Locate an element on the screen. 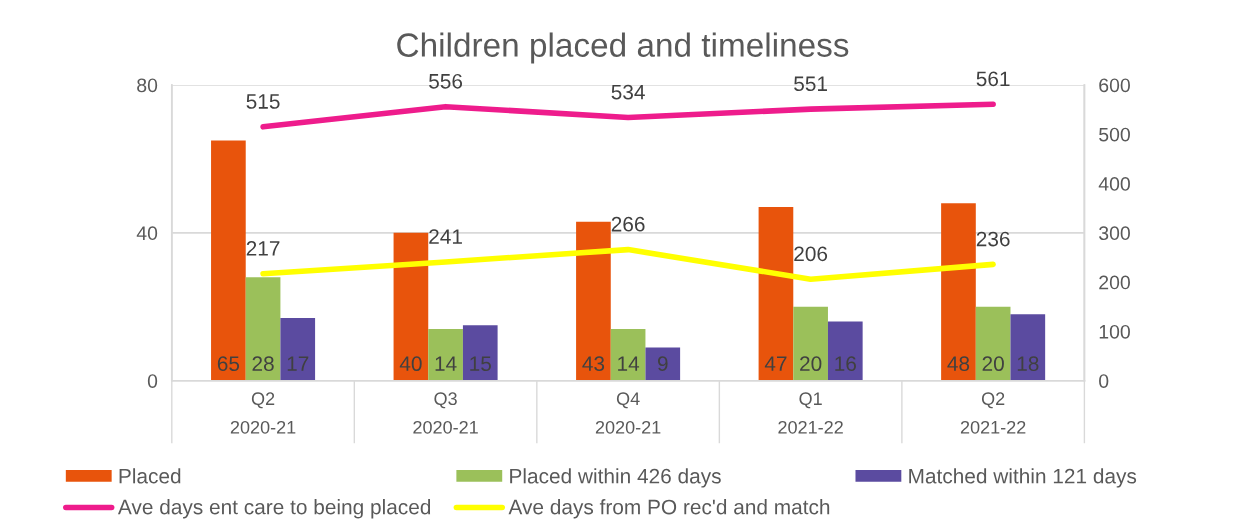 This screenshot has height=531, width=1245. x-tick-label: Q2 2020-21 is located at coordinates (263, 413).